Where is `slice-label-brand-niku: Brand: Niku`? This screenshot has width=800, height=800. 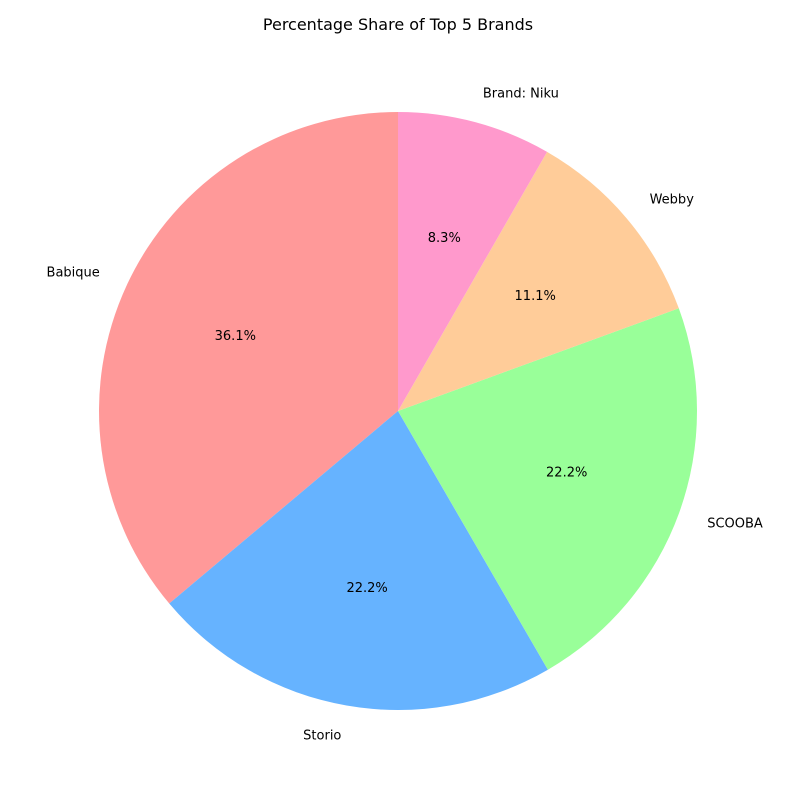 slice-label-brand-niku: Brand: Niku is located at coordinates (521, 94).